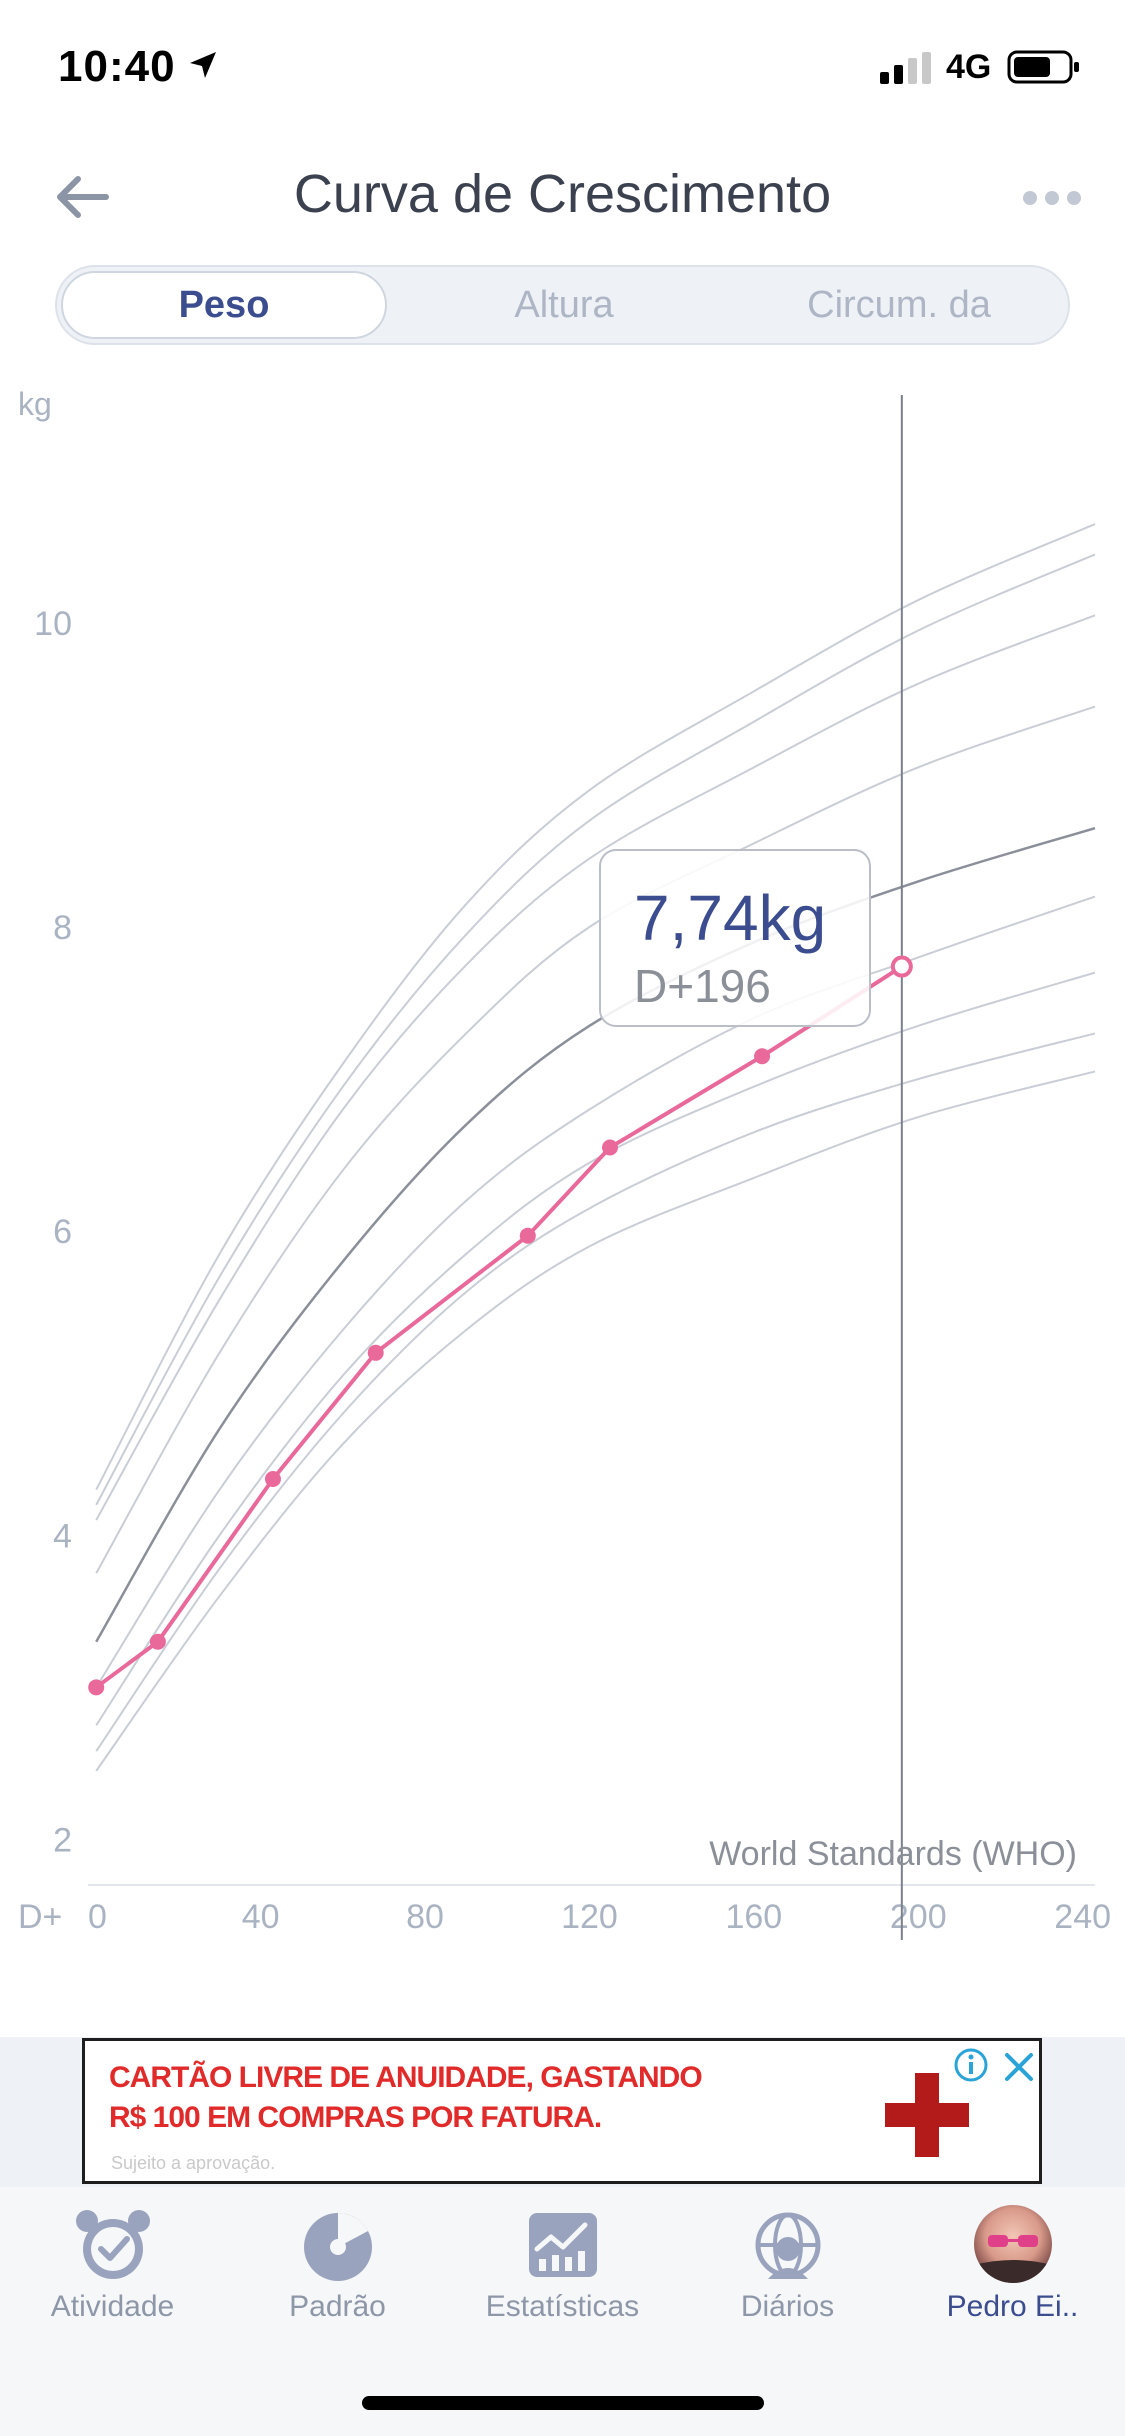  Describe the element at coordinates (702, 986) in the screenshot. I see `tooltip-day: D+196` at that location.